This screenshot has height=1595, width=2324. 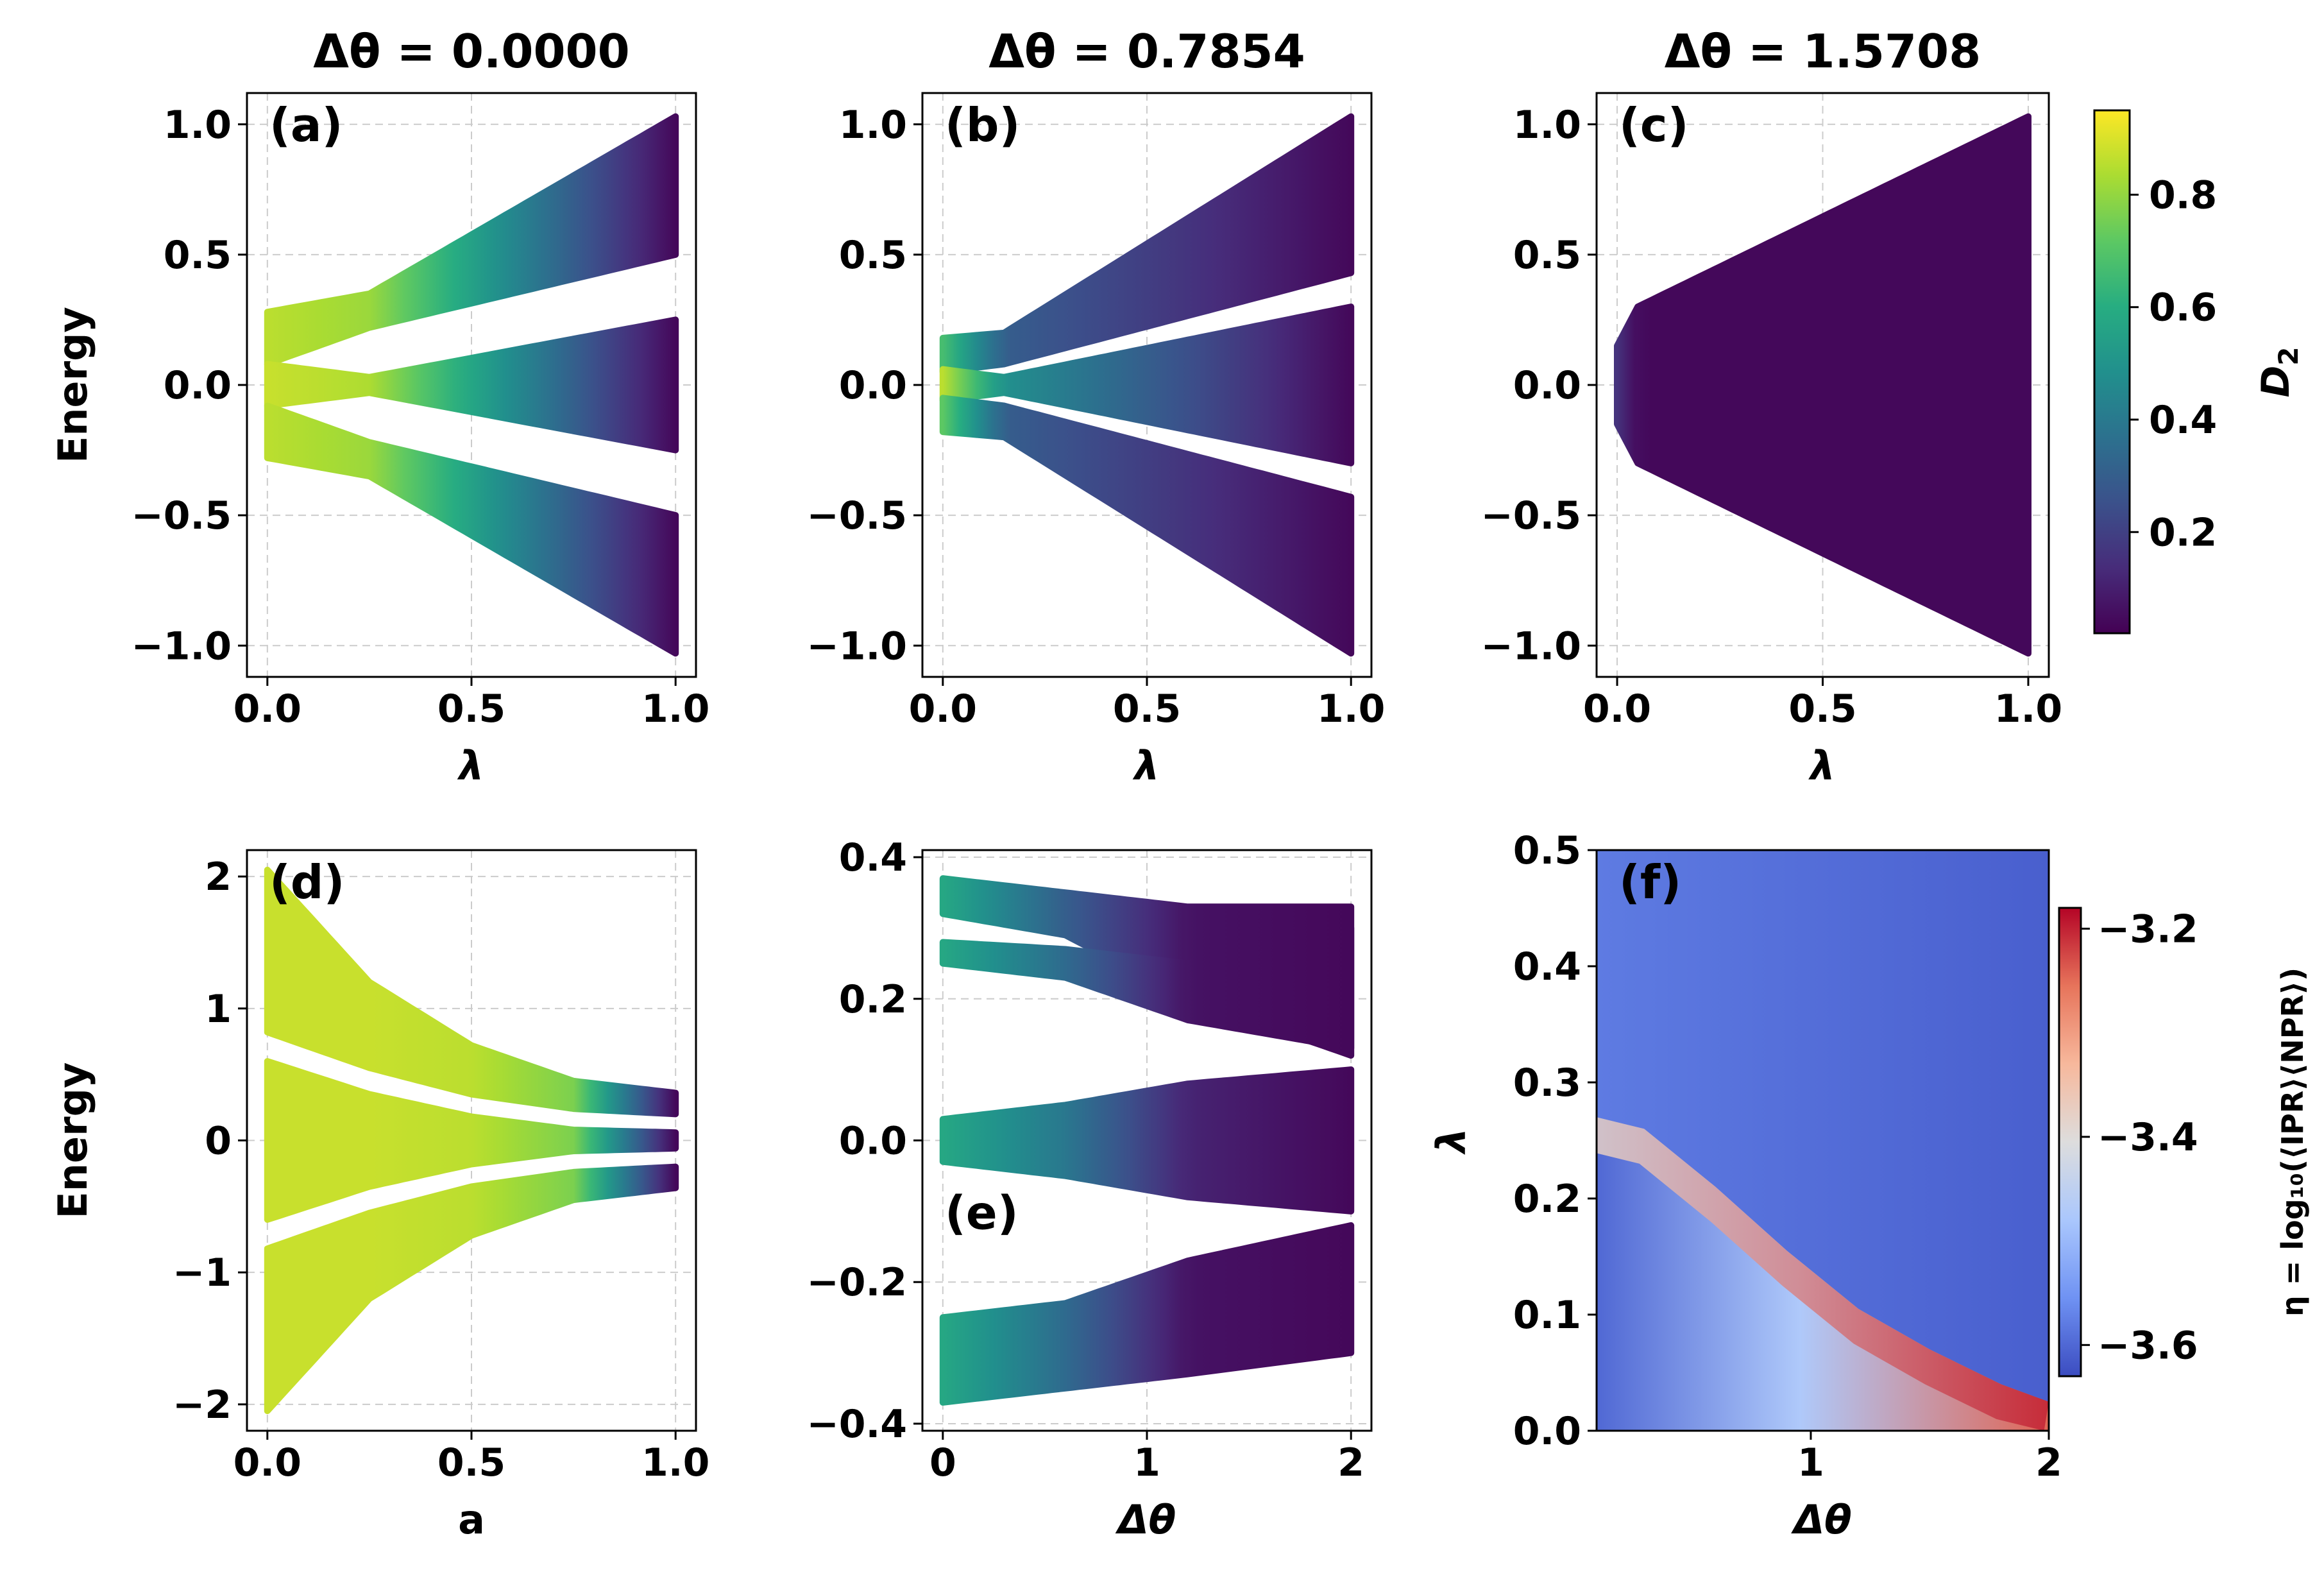 I want to click on heatmap-edge-band, so click(x=1823, y=1274).